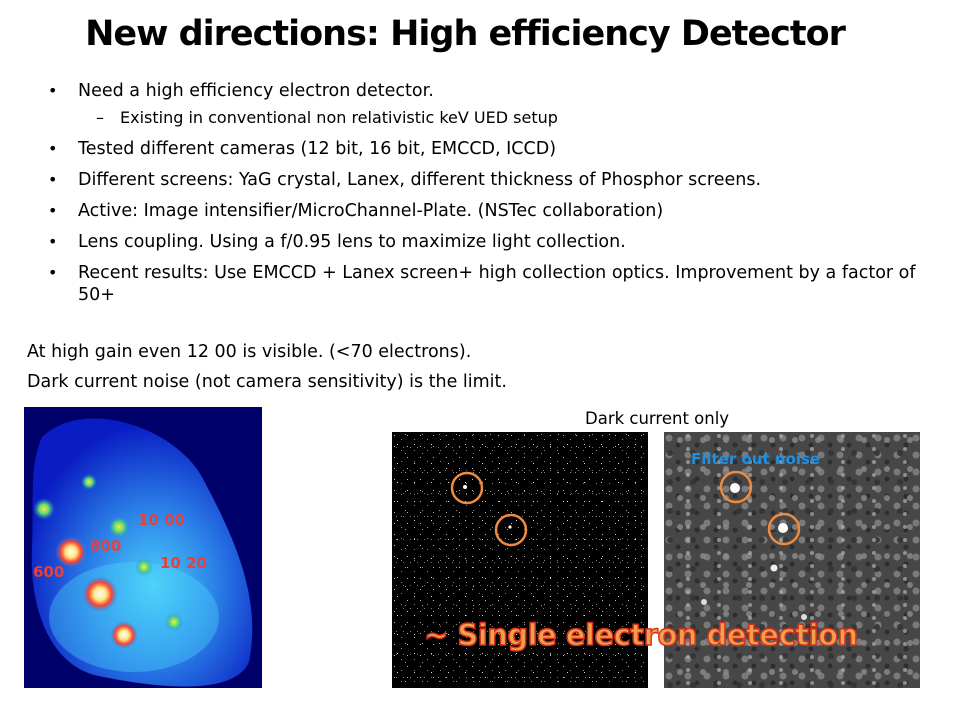 The width and height of the screenshot is (960, 720). What do you see at coordinates (465, 34) in the screenshot?
I see `slide-title: New directions: High efficiency Detector` at bounding box center [465, 34].